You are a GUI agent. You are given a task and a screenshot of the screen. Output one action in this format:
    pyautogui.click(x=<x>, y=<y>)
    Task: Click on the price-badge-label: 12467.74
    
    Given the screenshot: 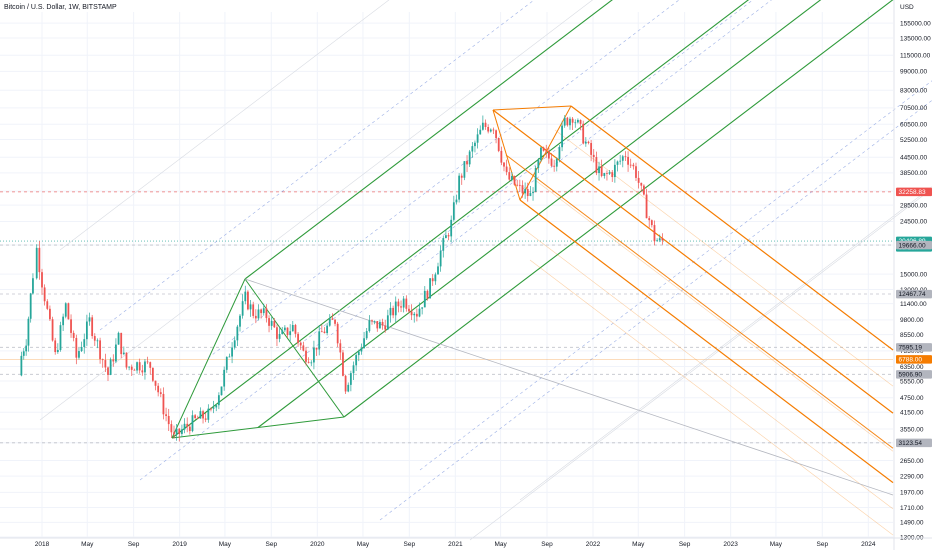 What is the action you would take?
    pyautogui.click(x=912, y=294)
    